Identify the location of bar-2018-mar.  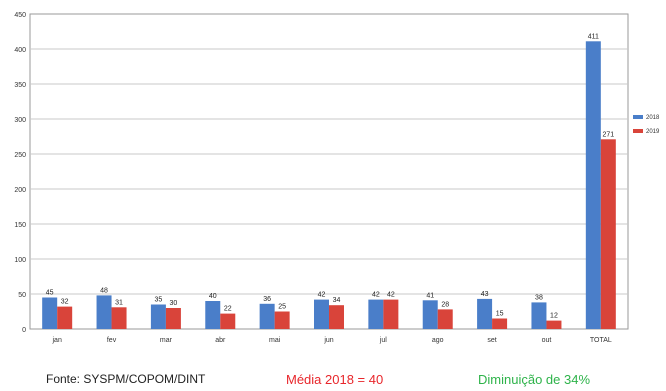
(158, 316).